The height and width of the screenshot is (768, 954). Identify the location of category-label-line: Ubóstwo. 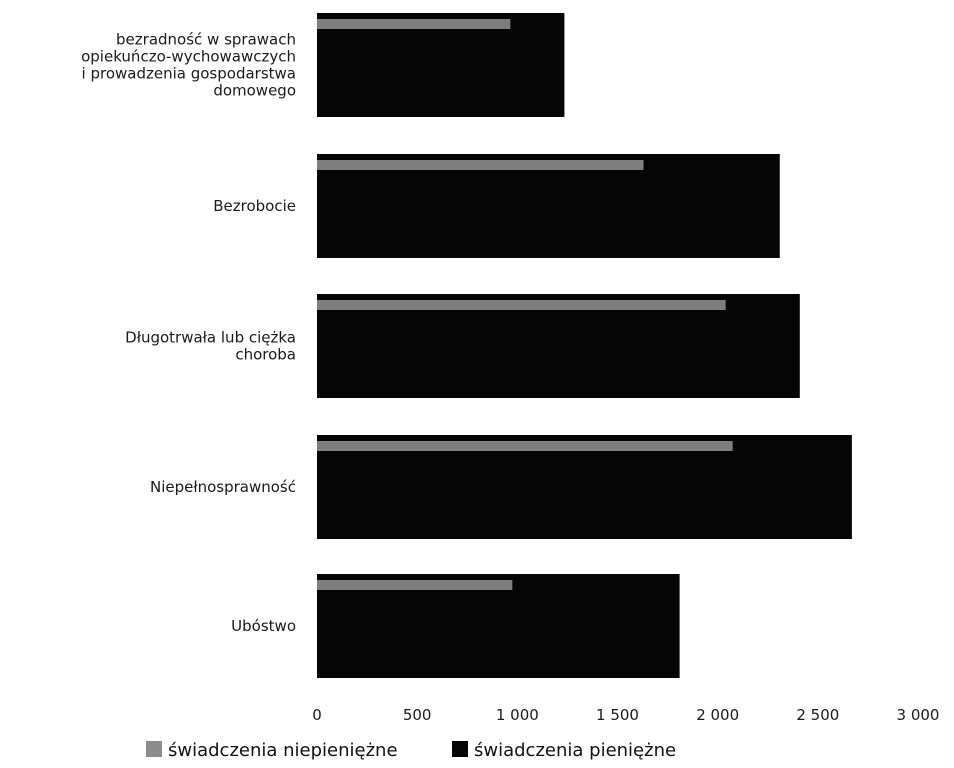
(263, 626).